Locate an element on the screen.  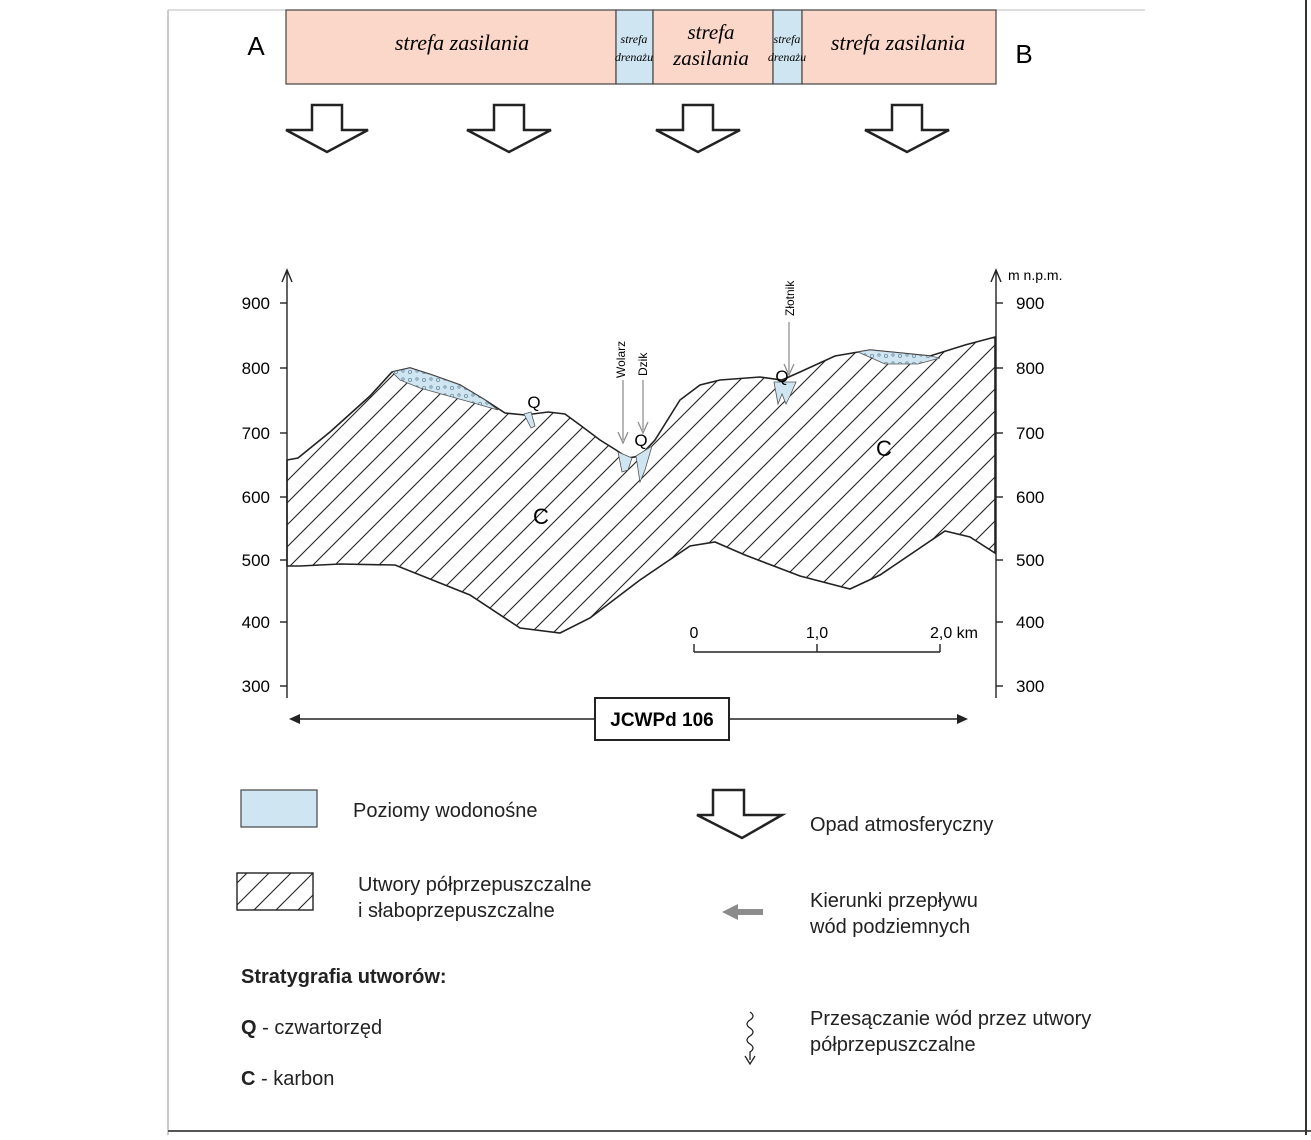
semi-permeable-body is located at coordinates (641, 484).